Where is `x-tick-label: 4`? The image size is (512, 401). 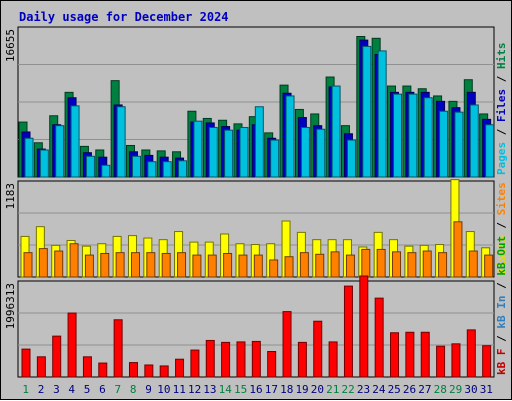 x-tick-label: 4 is located at coordinates (71, 389).